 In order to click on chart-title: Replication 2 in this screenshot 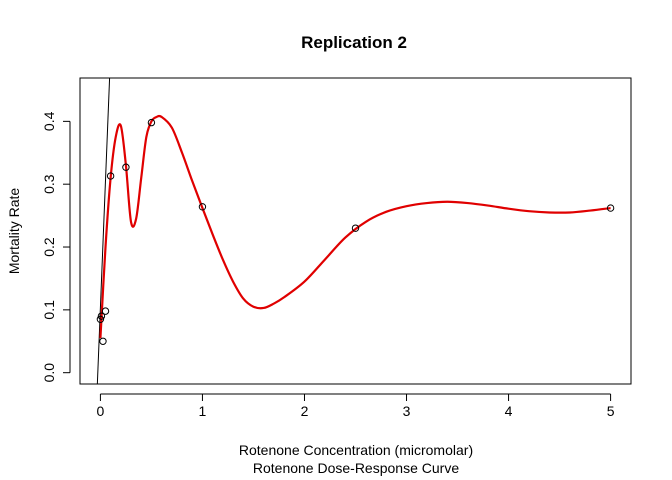, I will do `click(354, 42)`.